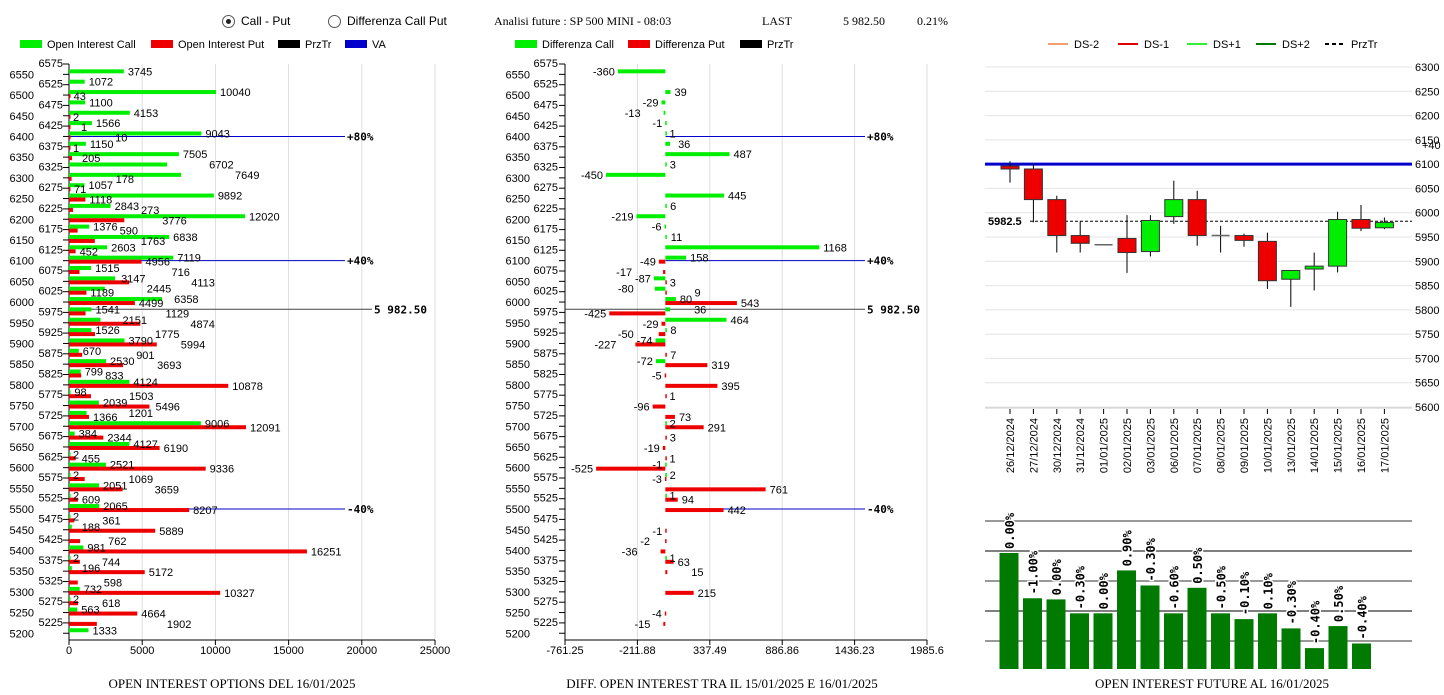 The height and width of the screenshot is (695, 1444). What do you see at coordinates (1034, 445) in the screenshot?
I see `date-label: 27/12/2024` at bounding box center [1034, 445].